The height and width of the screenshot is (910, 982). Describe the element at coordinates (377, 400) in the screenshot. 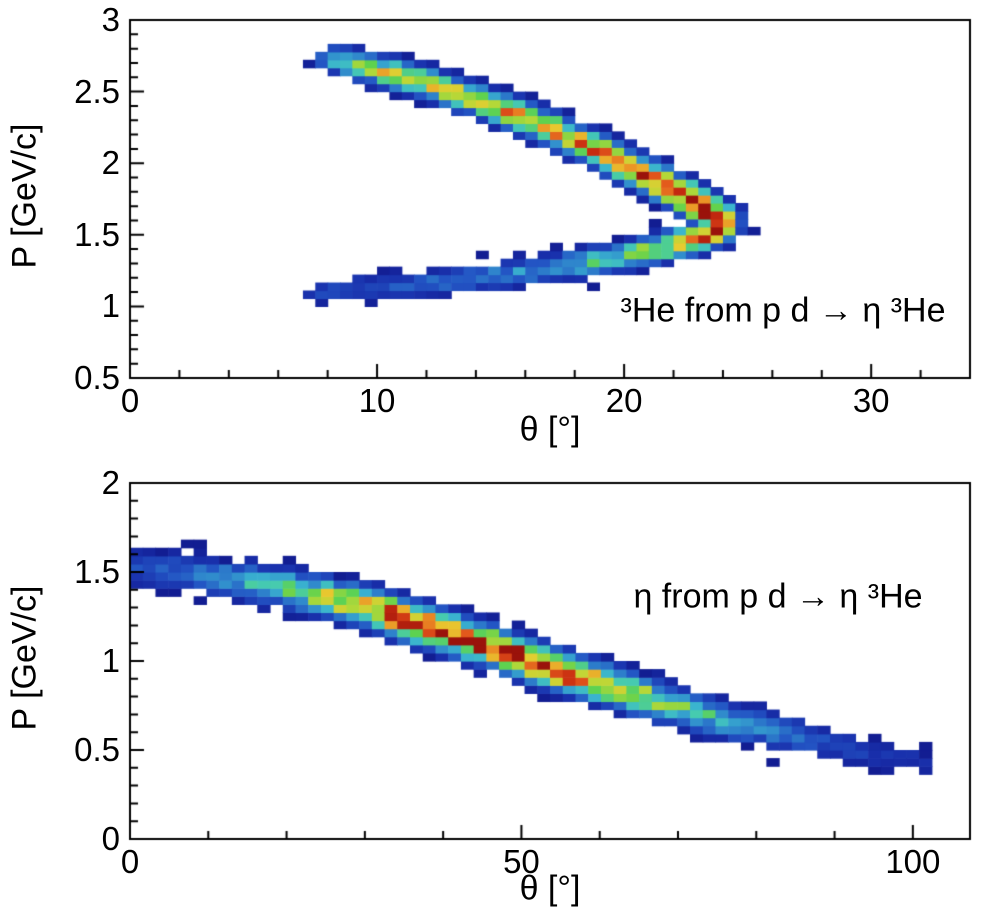

I see `x-tick-label: 10` at that location.